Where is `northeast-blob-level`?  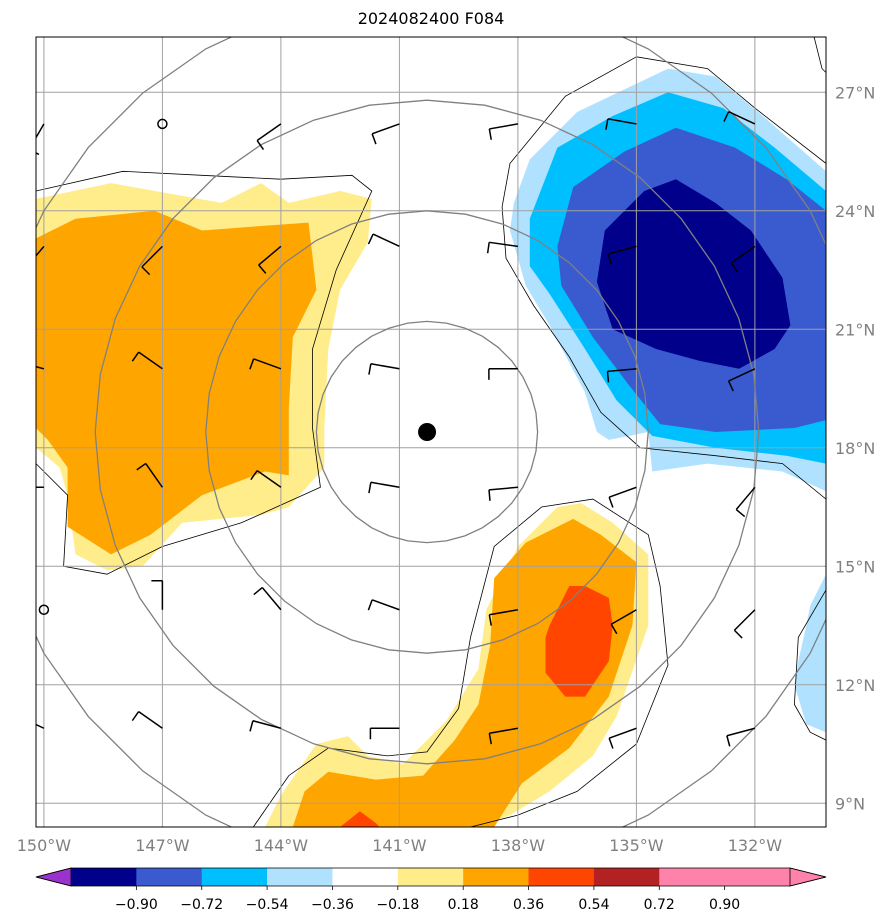
northeast-blob-level is located at coordinates (693, 274).